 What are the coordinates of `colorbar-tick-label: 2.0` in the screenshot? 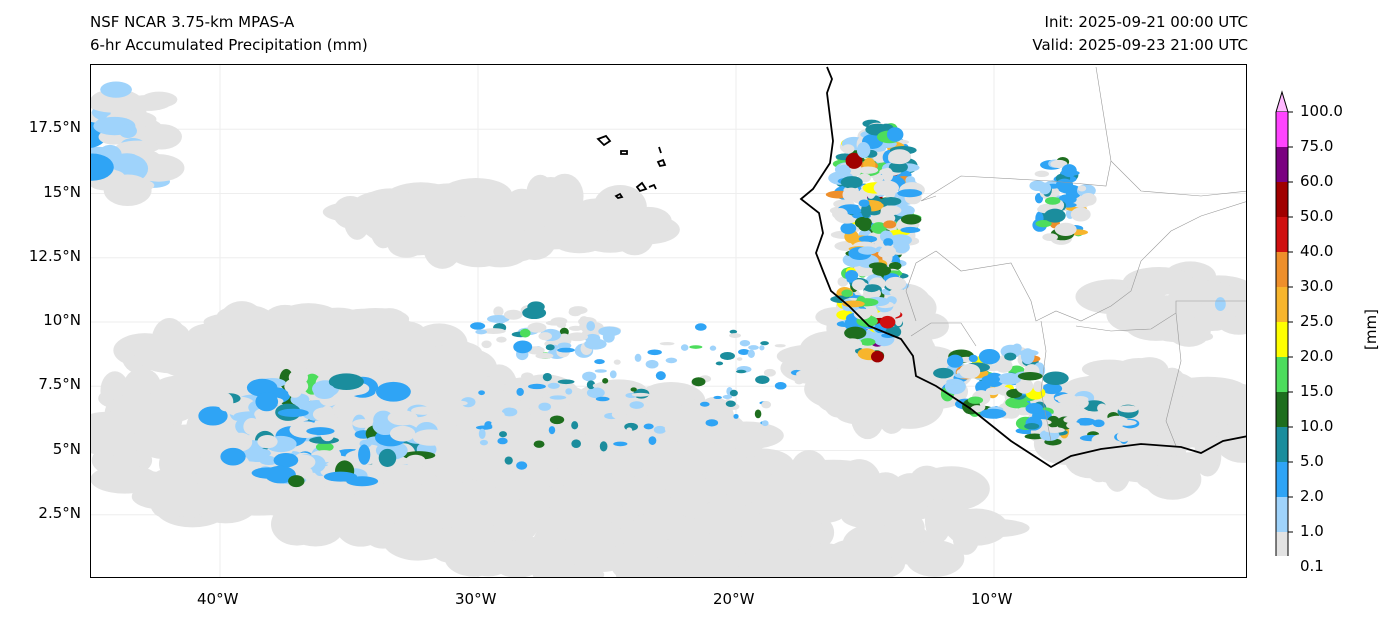 It's located at (1312, 496).